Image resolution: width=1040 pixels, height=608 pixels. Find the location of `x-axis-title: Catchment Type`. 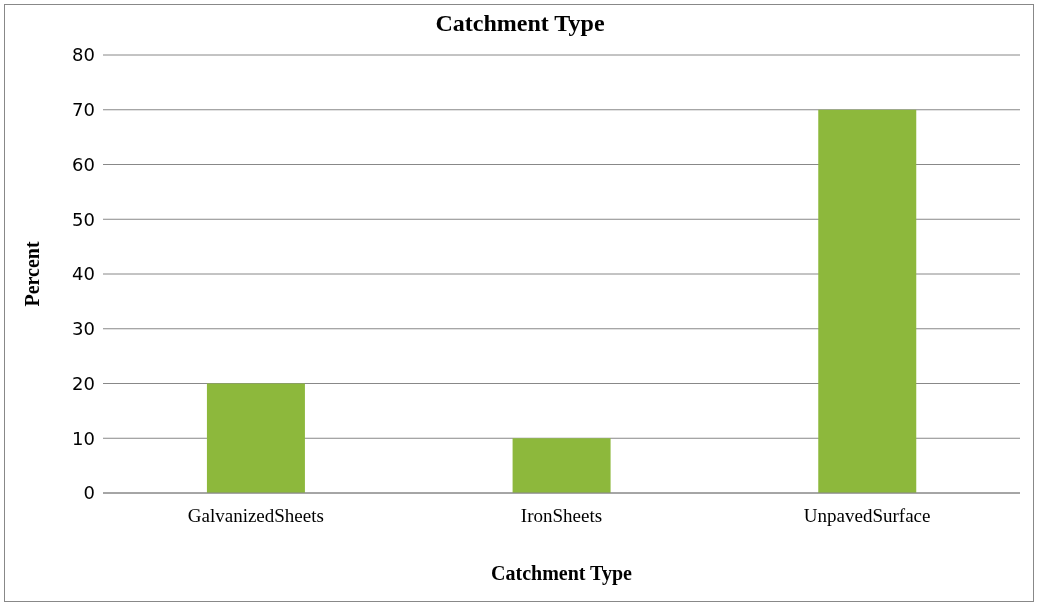

x-axis-title: Catchment Type is located at coordinates (562, 573).